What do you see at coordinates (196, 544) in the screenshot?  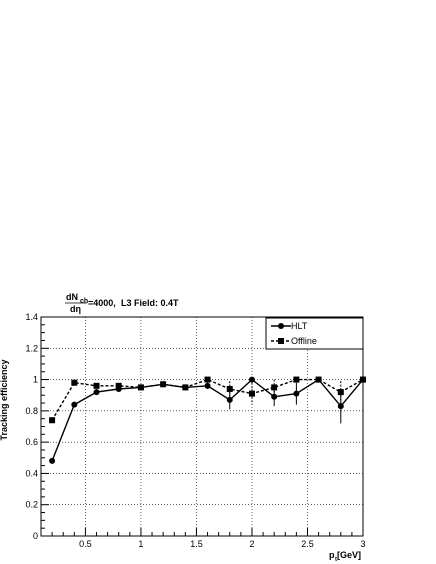 I see `x-tick-label: 1.5` at bounding box center [196, 544].